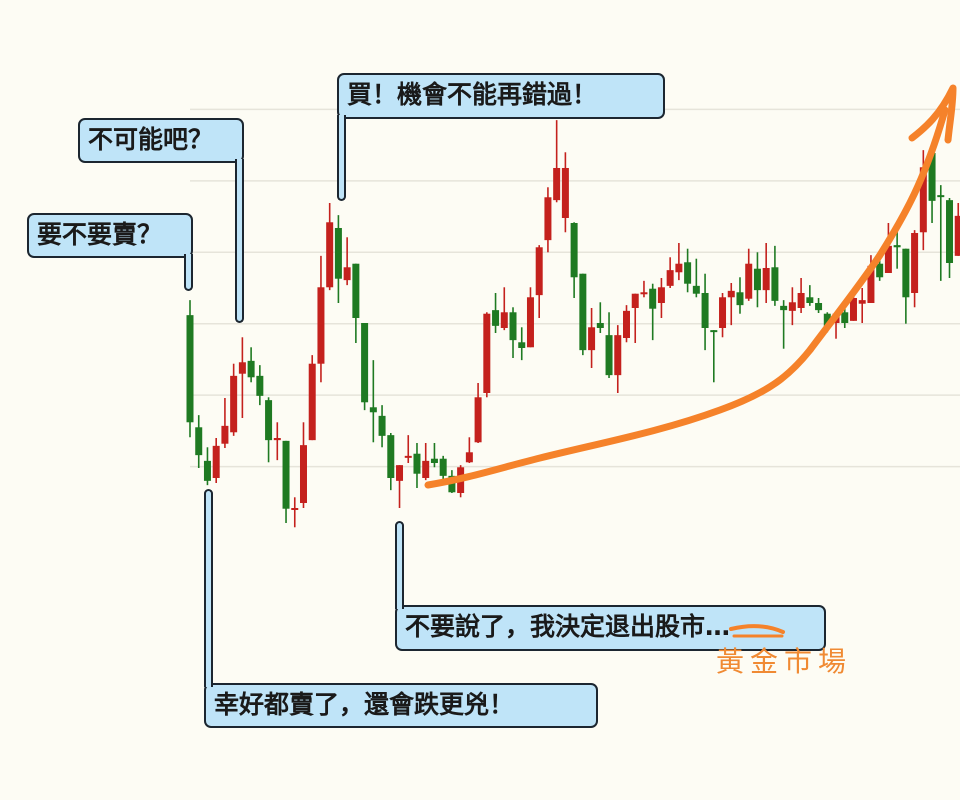 This screenshot has height=800, width=960. I want to click on handwritten-gold-market: 黃金市場, so click(784, 661).